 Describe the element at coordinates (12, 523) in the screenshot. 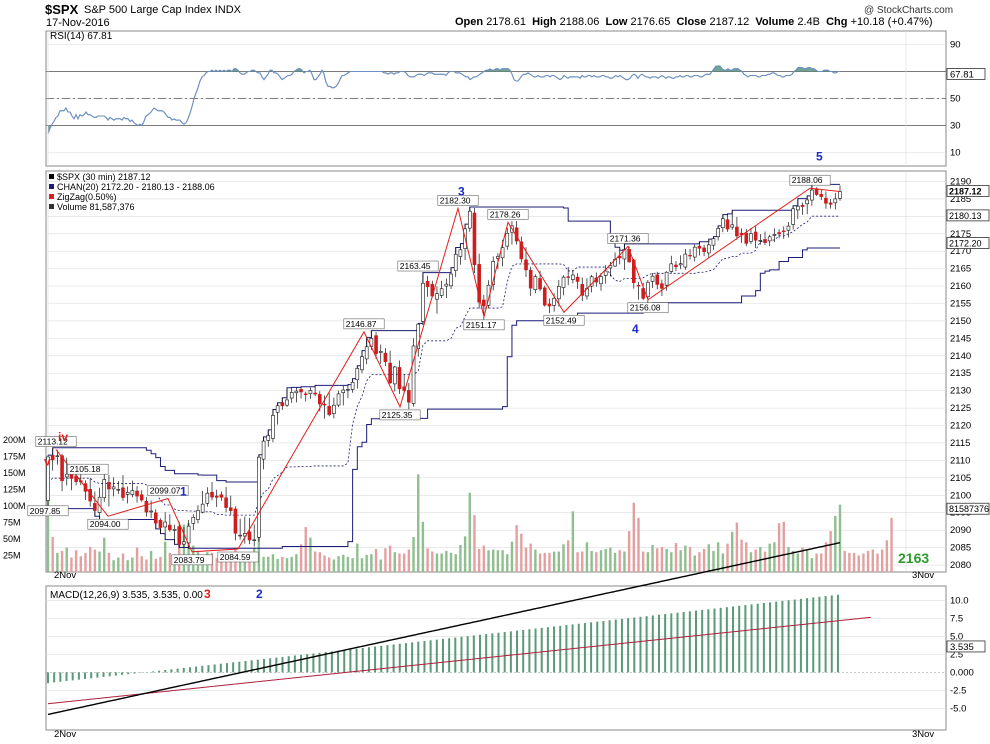

I see `volume-tick-label: 75M` at that location.